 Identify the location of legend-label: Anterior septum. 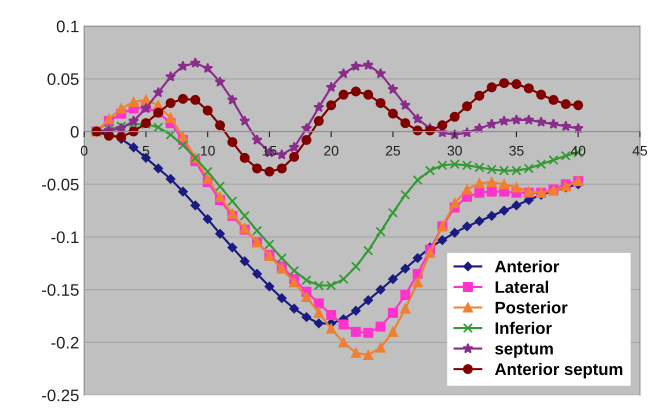
(558, 370).